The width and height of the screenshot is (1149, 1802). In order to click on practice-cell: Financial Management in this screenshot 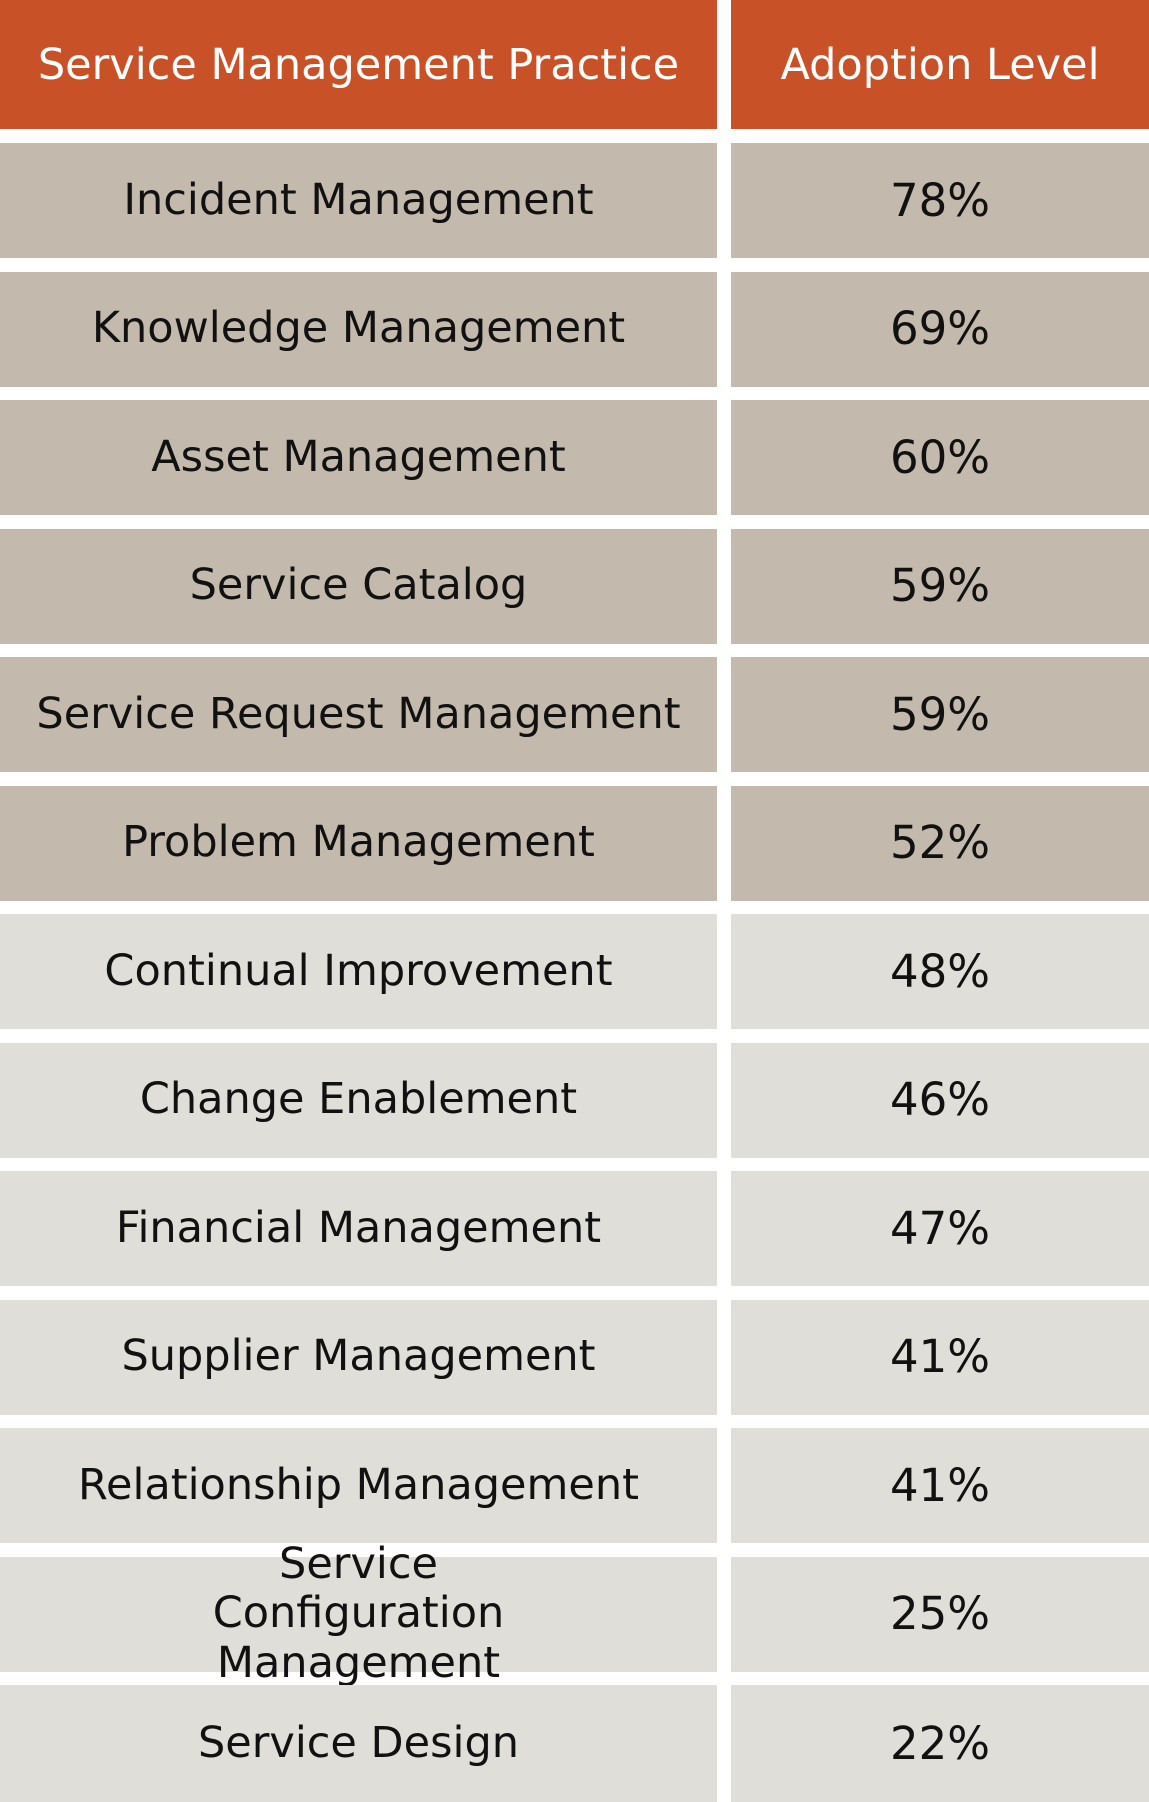, I will do `click(358, 1228)`.